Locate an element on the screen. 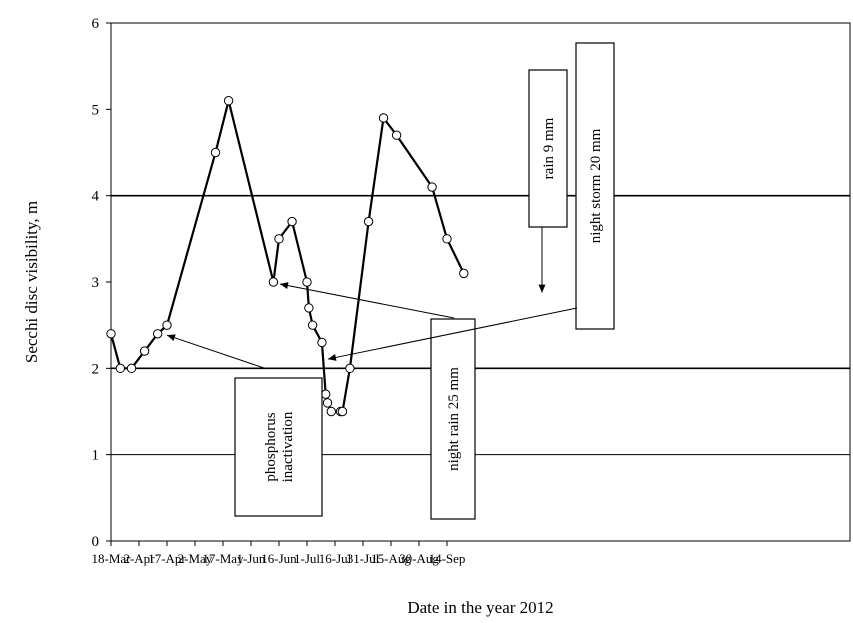  annotation-text: night storm 20 mm is located at coordinates (596, 185).